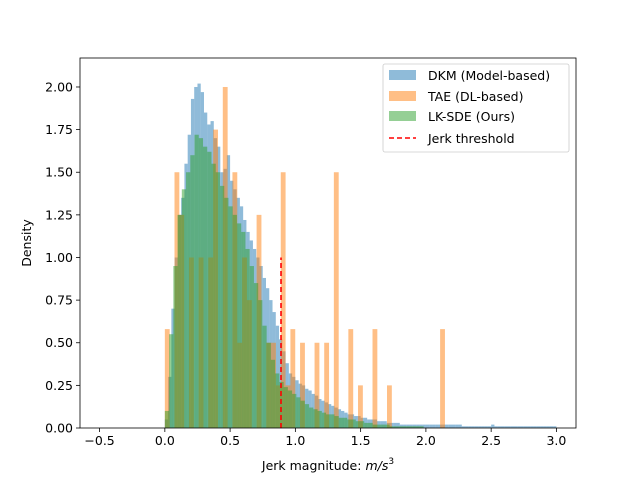  What do you see at coordinates (491, 440) in the screenshot?
I see `x-tick-label: 2.5` at bounding box center [491, 440].